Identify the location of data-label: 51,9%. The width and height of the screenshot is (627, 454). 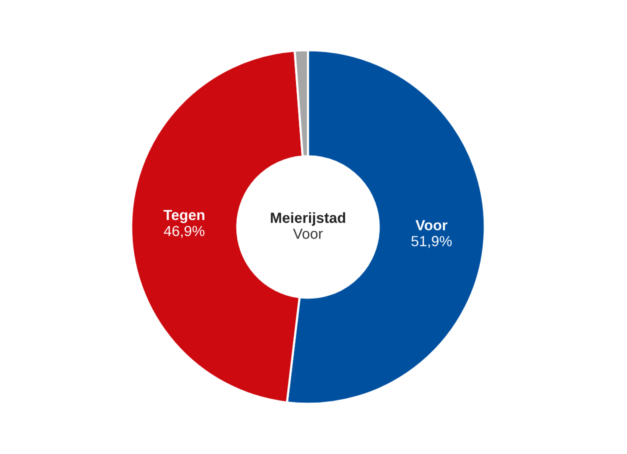
(431, 242).